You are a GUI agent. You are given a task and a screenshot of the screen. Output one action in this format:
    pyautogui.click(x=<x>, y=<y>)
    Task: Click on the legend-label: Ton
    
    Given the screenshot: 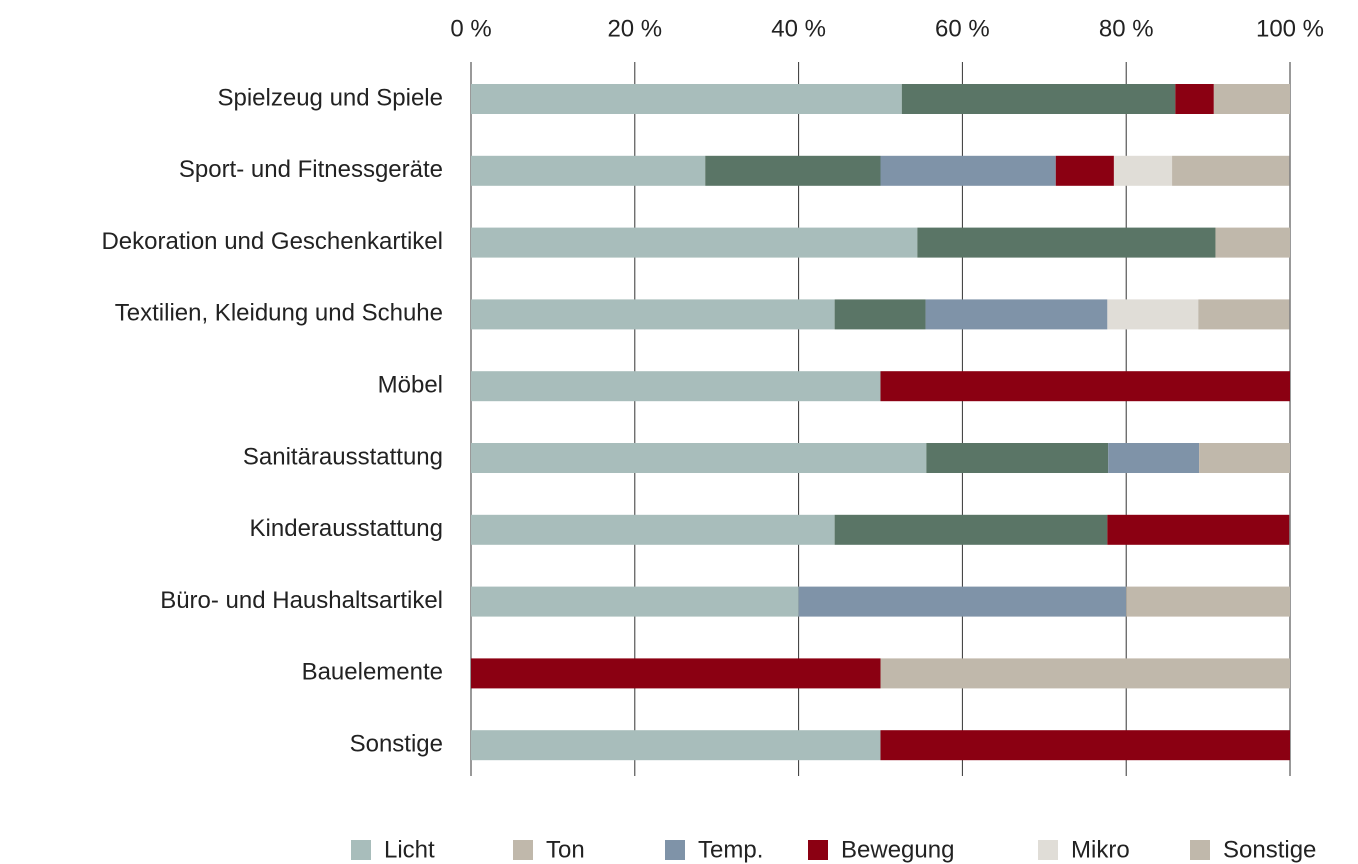 What is the action you would take?
    pyautogui.click(x=565, y=849)
    